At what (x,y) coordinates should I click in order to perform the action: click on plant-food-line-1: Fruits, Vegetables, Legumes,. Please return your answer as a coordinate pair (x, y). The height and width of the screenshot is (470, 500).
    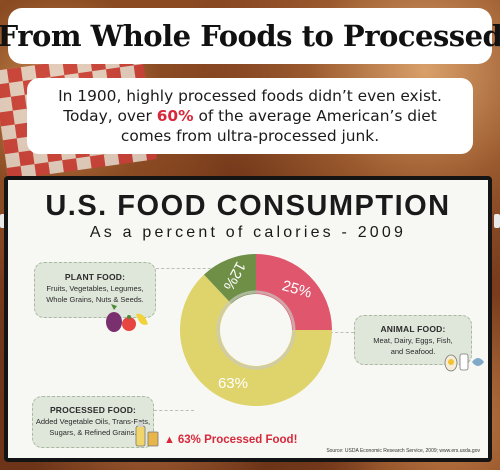
    Looking at the image, I should click on (95, 288).